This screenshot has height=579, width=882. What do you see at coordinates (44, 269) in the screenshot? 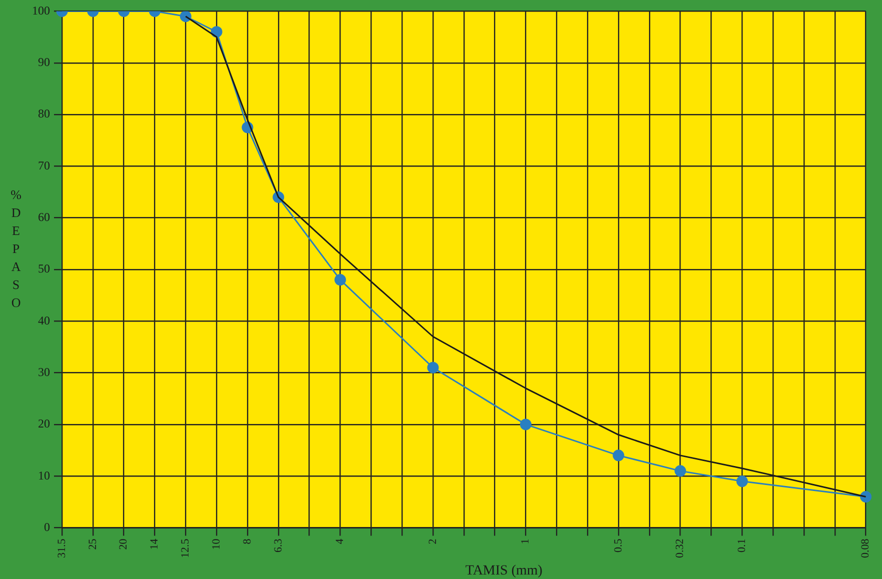
I see `y-tick-label: 50` at bounding box center [44, 269].